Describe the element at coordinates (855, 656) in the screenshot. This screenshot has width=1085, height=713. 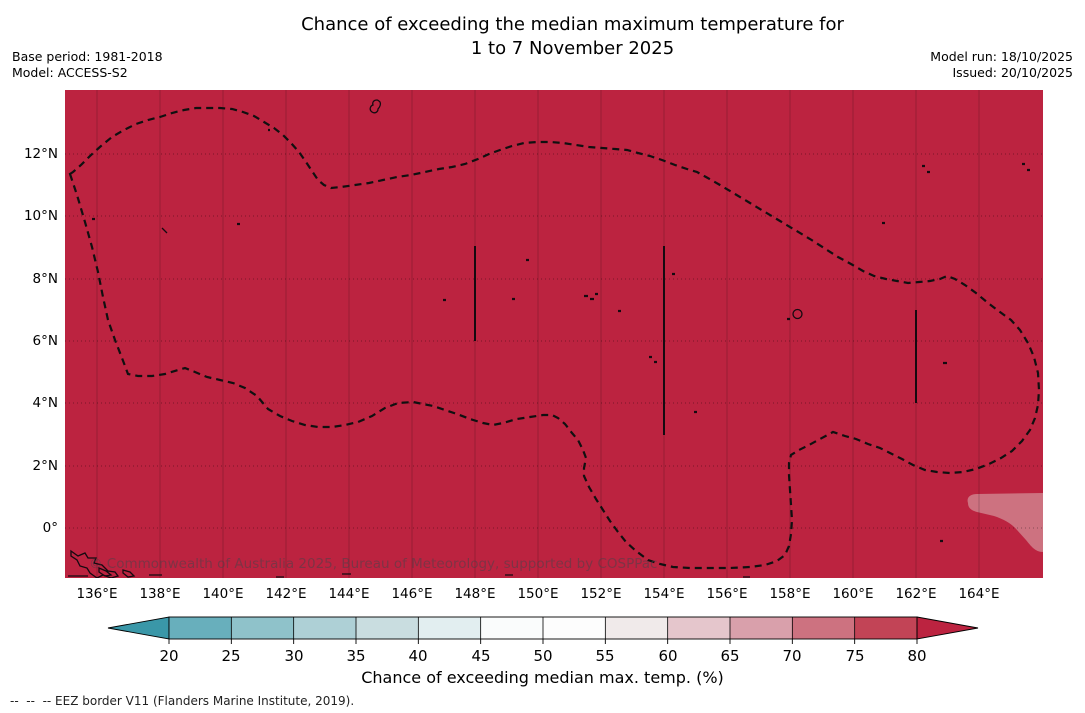
I see `colorbar-tick-label: 75` at that location.